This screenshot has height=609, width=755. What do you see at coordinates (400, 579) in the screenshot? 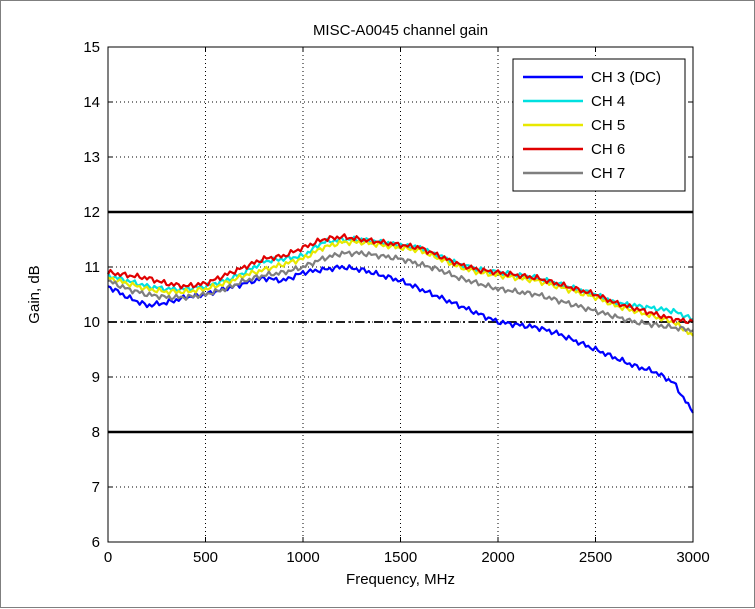
I see `x-axis-label: Frequency, MHz` at bounding box center [400, 579].